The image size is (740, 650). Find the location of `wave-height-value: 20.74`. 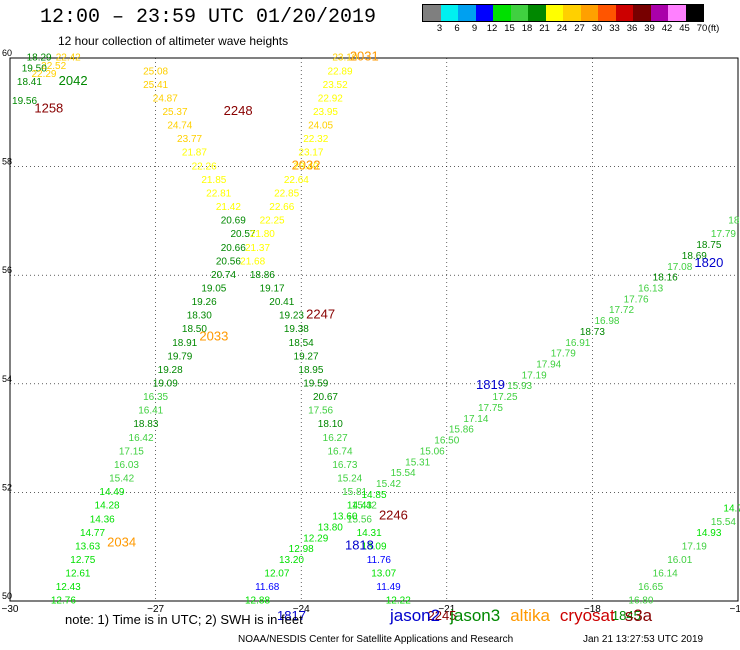

wave-height-value: 20.74 is located at coordinates (223, 275).